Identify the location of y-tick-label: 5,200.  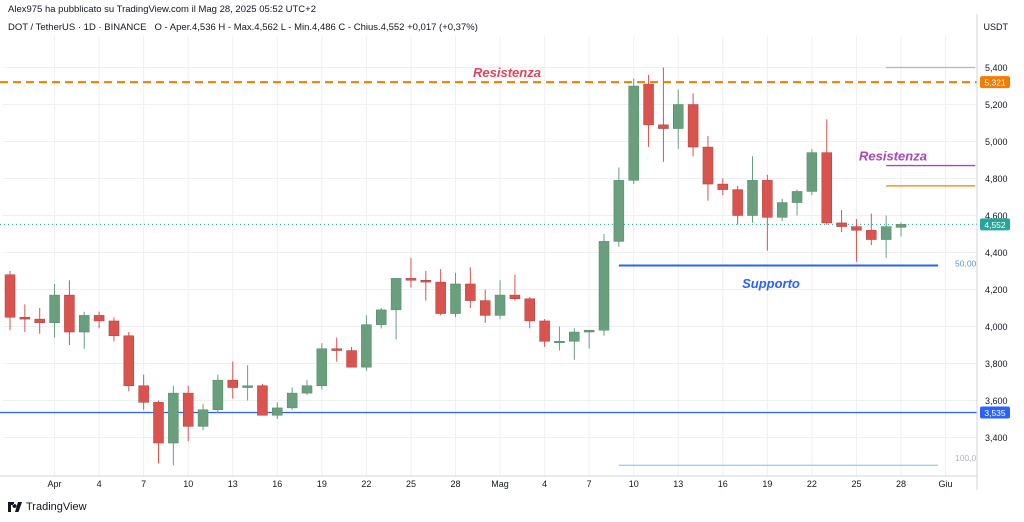
(996, 105).